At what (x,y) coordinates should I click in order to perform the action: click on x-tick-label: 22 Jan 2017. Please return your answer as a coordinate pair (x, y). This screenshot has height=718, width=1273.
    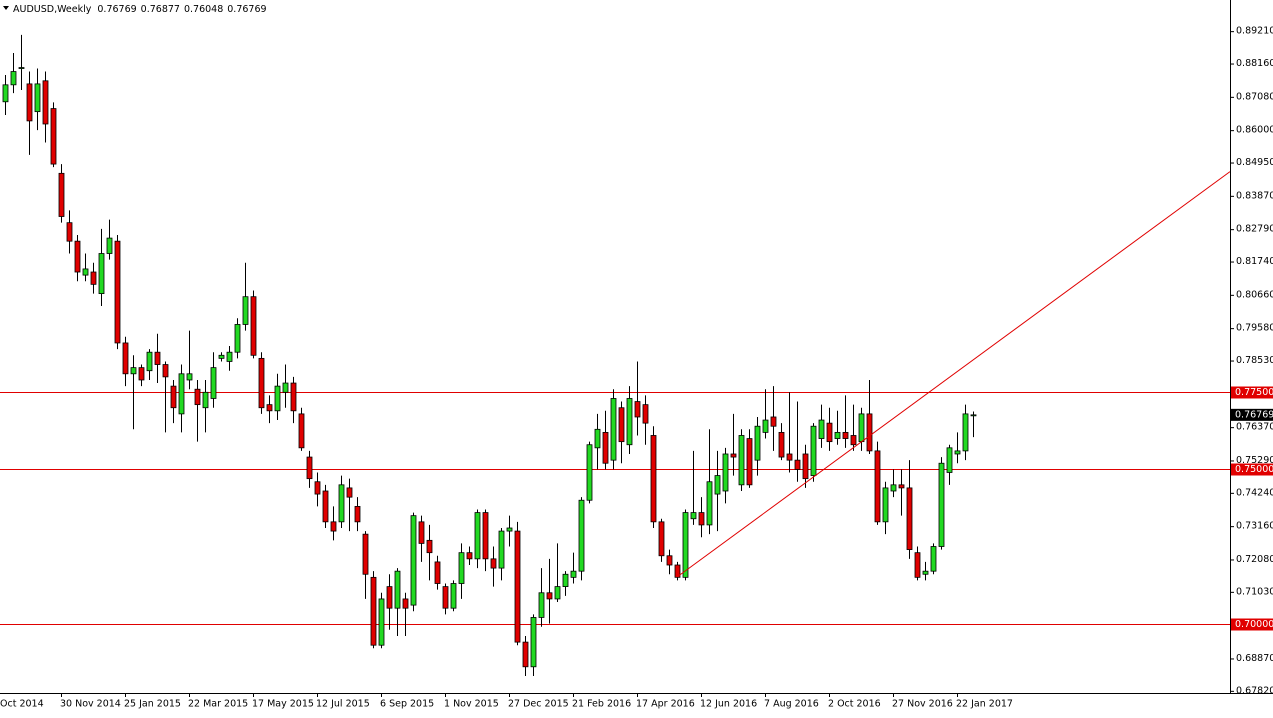
    Looking at the image, I should click on (984, 704).